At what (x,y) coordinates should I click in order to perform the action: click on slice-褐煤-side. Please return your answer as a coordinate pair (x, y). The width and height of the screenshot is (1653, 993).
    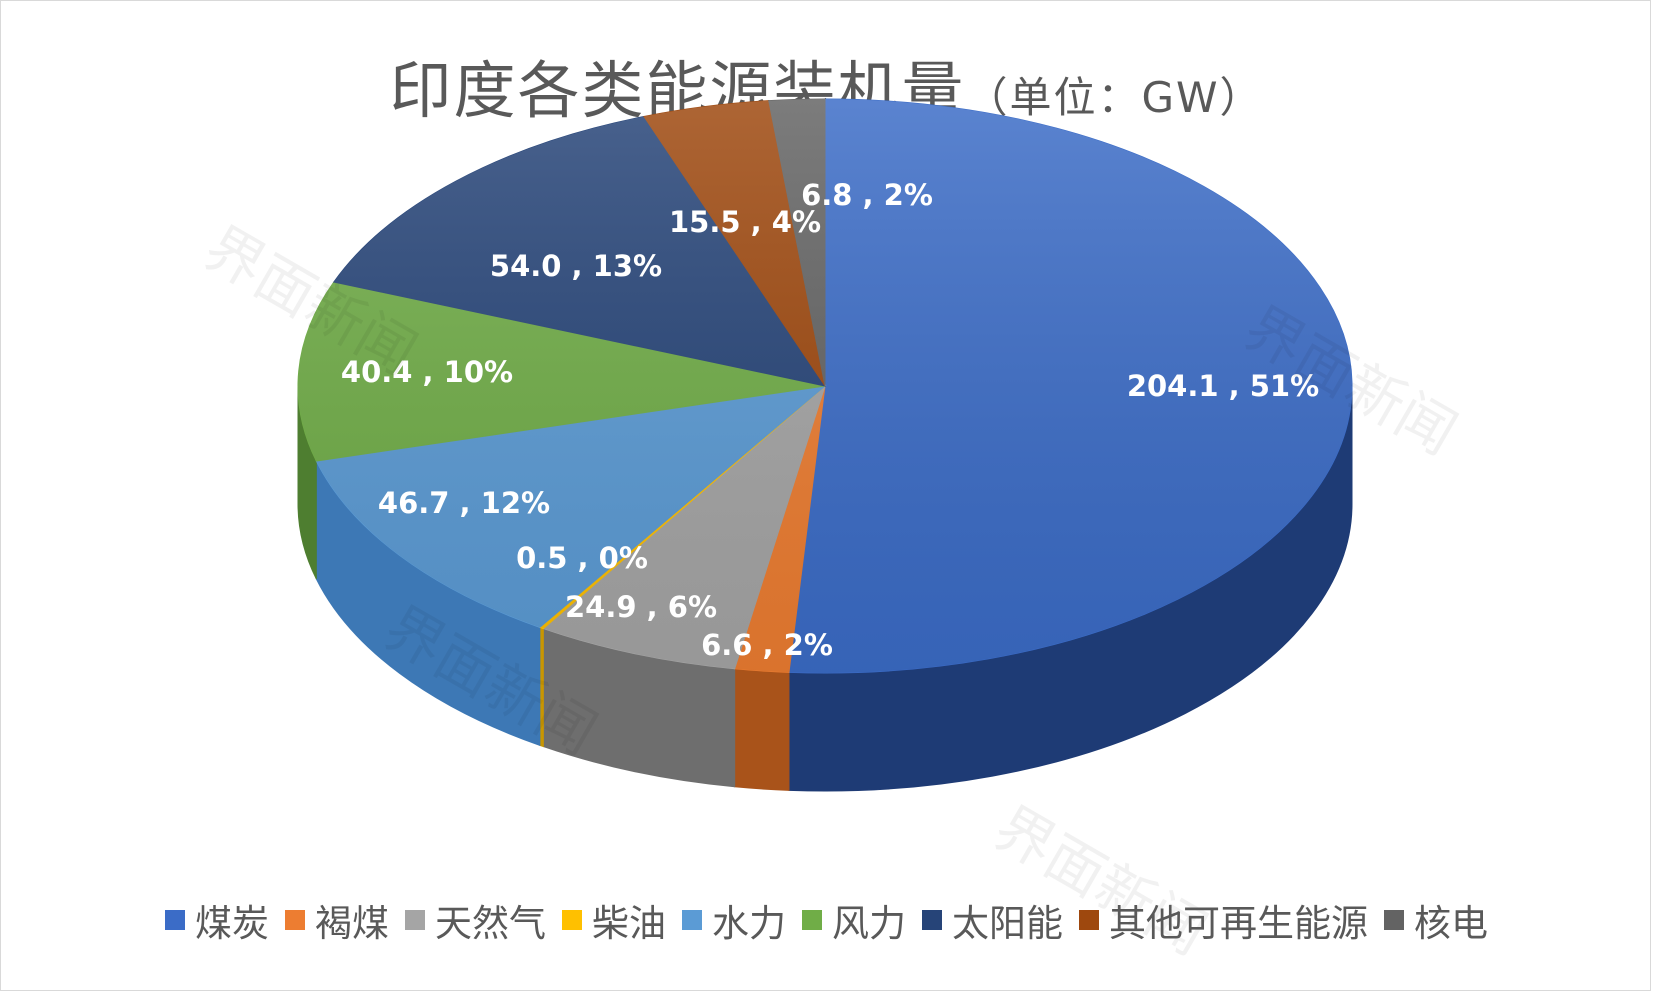
    Looking at the image, I should click on (762, 729).